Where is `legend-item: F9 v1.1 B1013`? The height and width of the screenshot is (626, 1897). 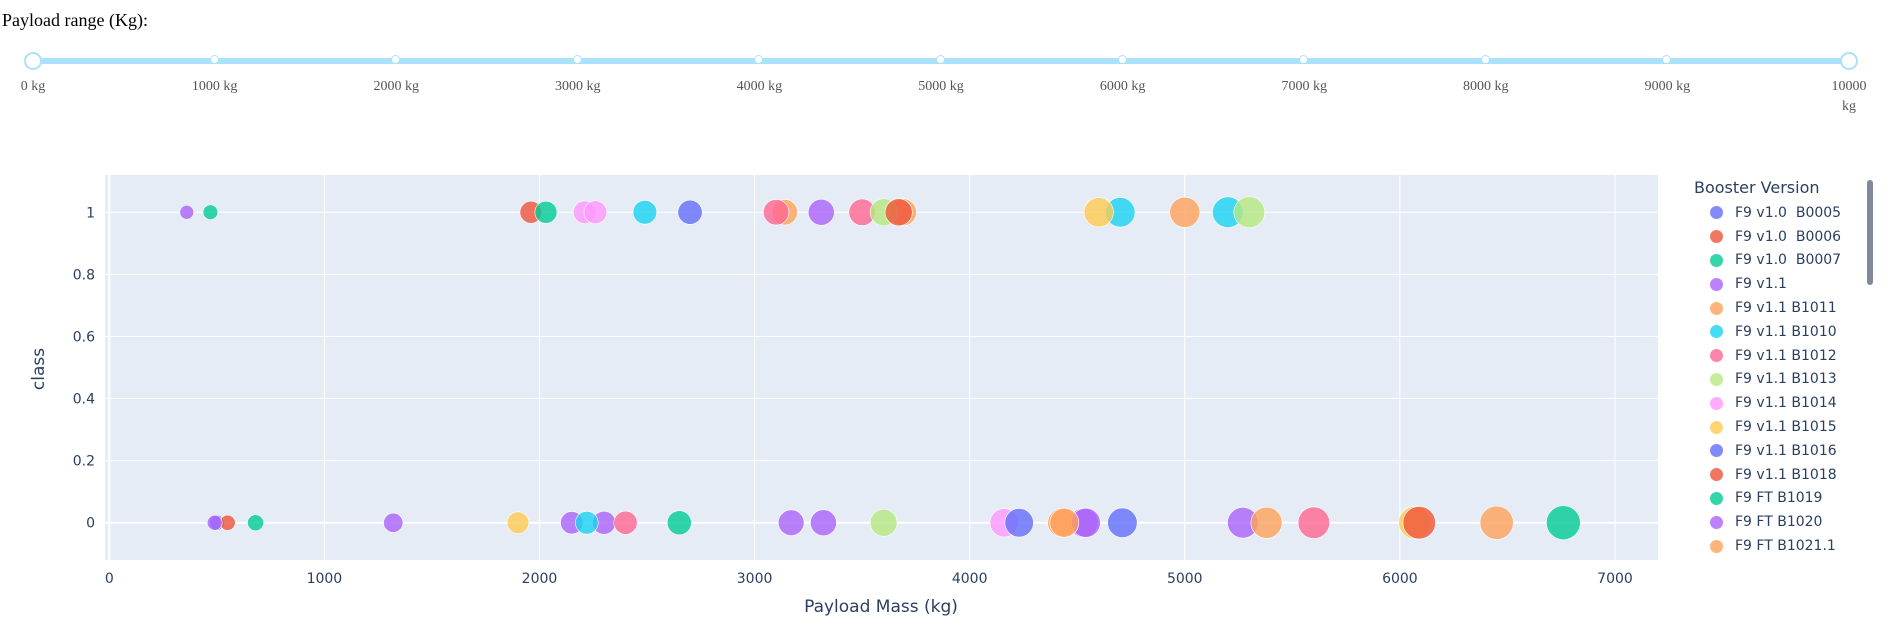 legend-item: F9 v1.1 B1013 is located at coordinates (1777, 380).